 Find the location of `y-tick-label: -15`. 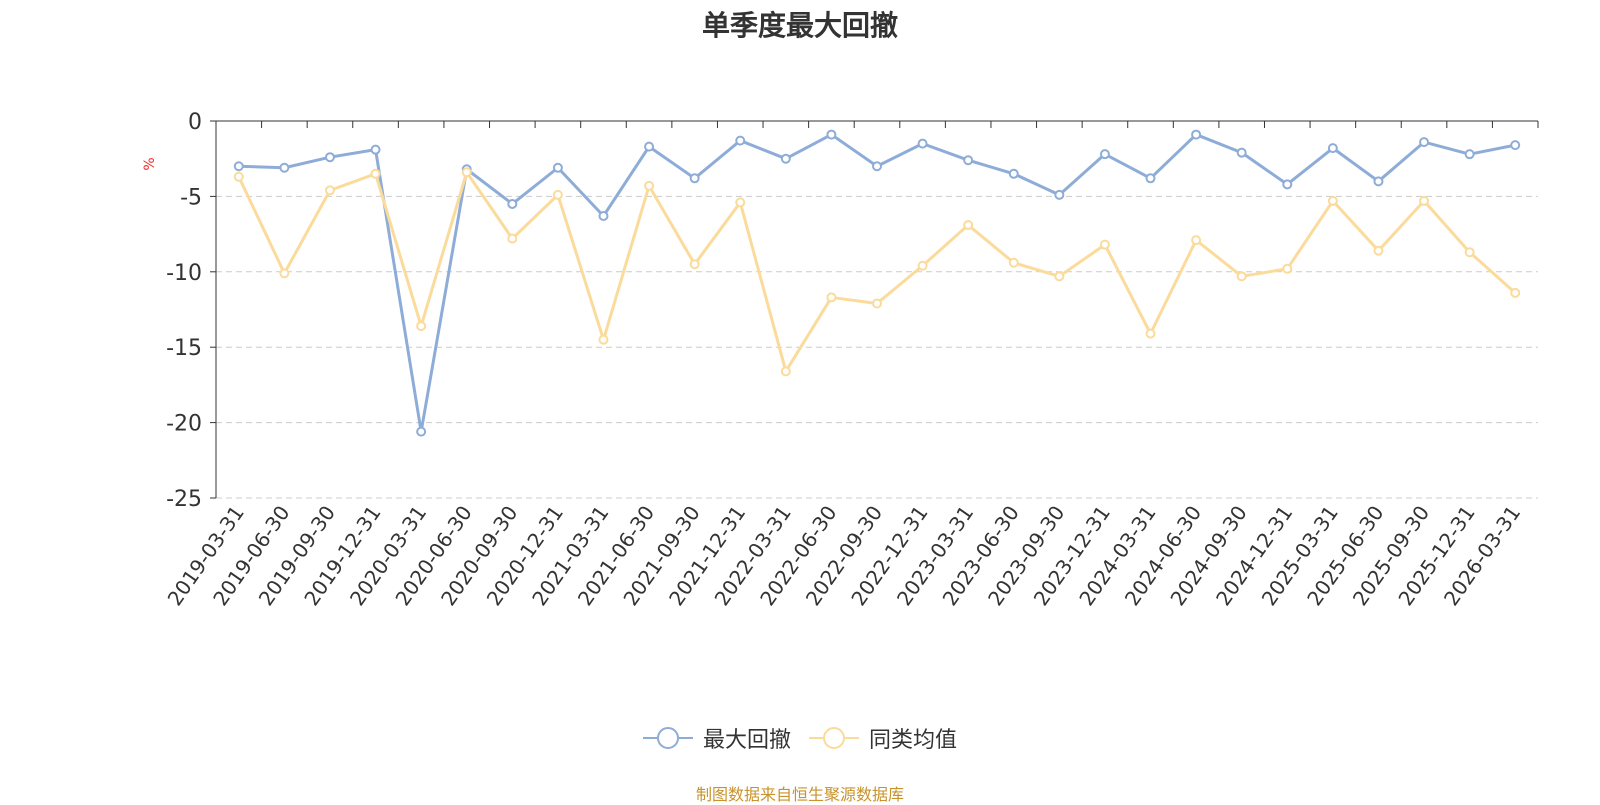

y-tick-label: -15 is located at coordinates (184, 348).